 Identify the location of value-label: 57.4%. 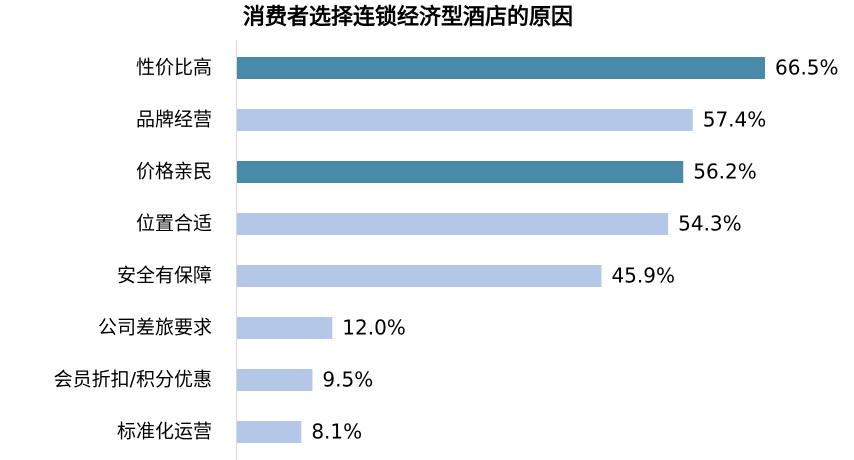
(735, 120).